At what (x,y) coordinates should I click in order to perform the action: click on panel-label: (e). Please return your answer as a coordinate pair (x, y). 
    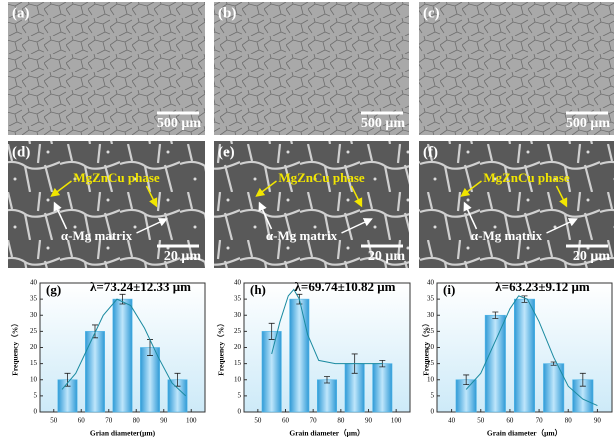
    Looking at the image, I should click on (226, 152).